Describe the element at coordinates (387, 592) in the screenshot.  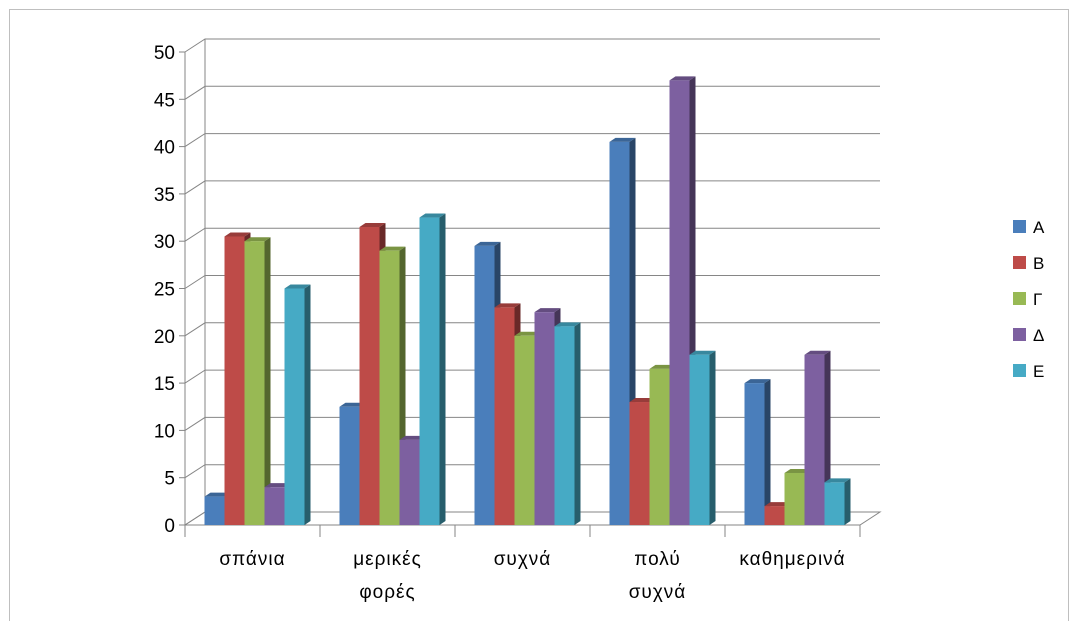
I see `x-category-label: φορές` at that location.